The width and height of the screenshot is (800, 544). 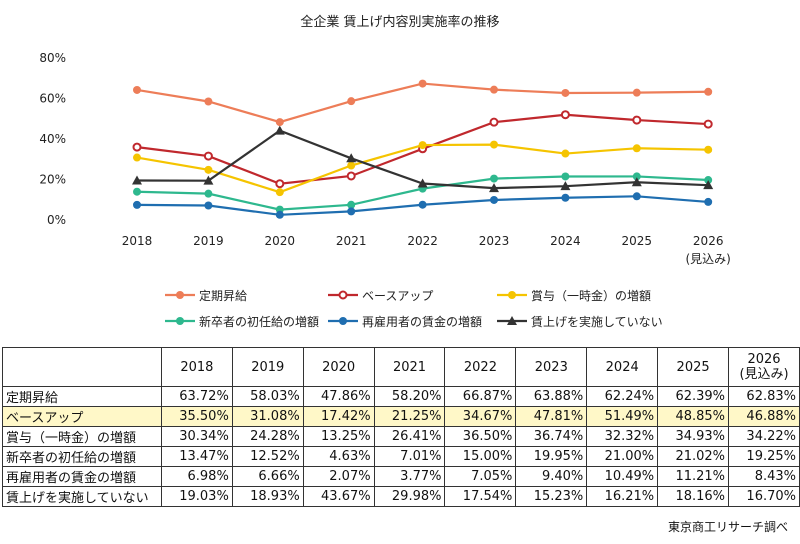 I want to click on table-cell: 63.88%, so click(x=551, y=396).